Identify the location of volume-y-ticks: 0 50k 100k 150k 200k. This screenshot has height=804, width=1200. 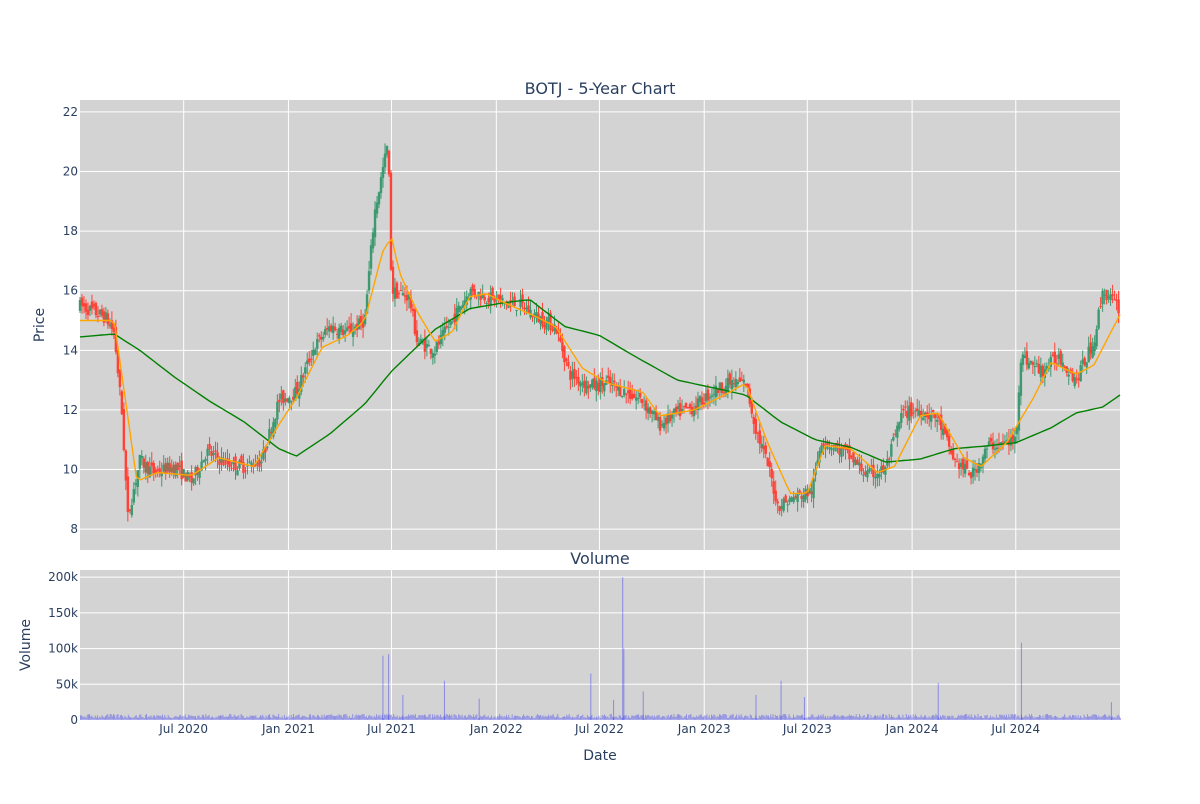
(63, 648).